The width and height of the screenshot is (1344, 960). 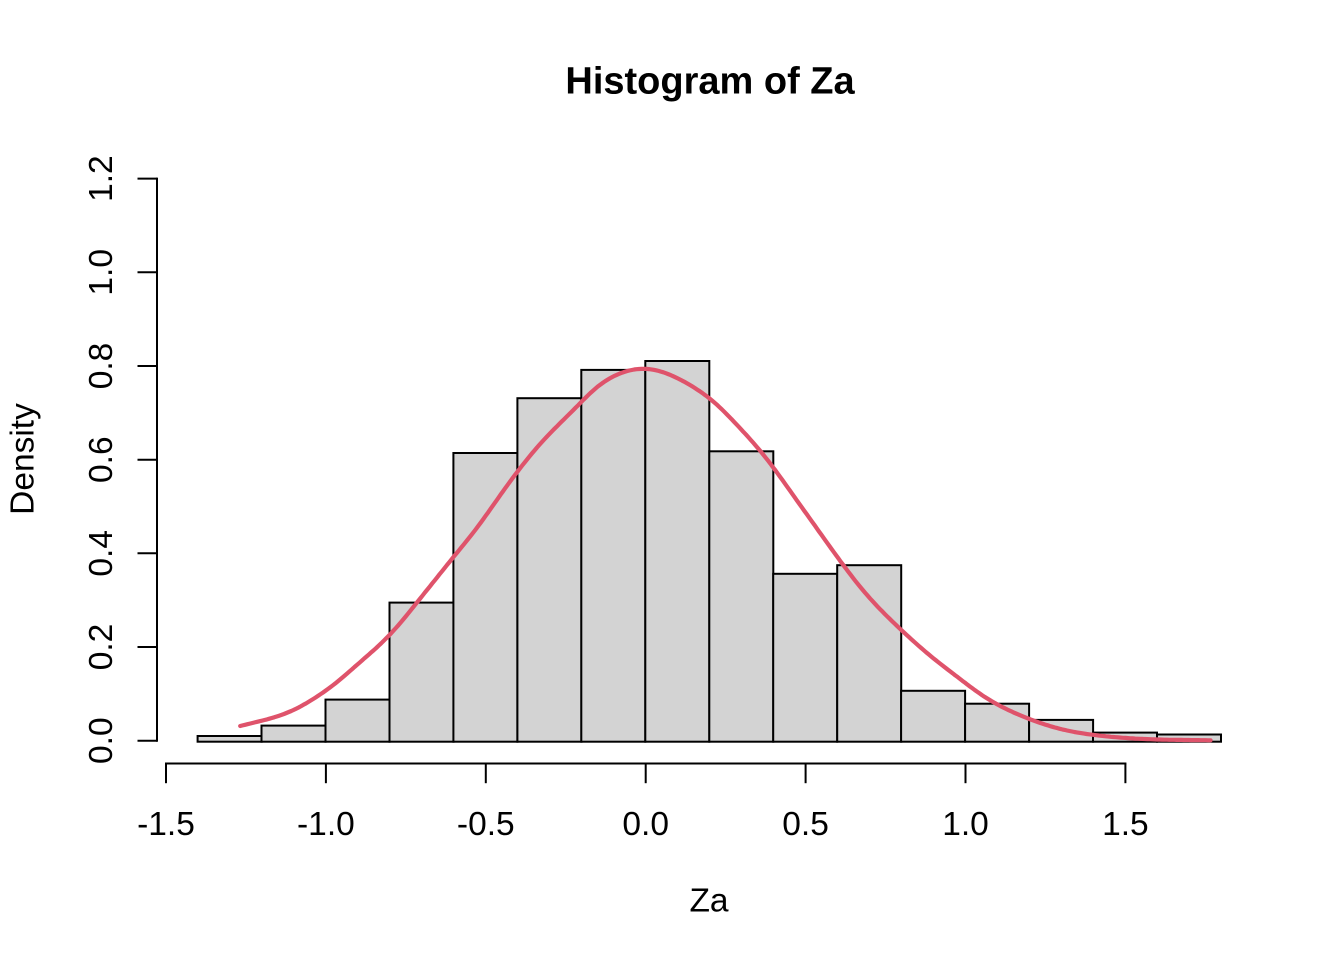 I want to click on svg-text: Density, so click(x=23, y=459).